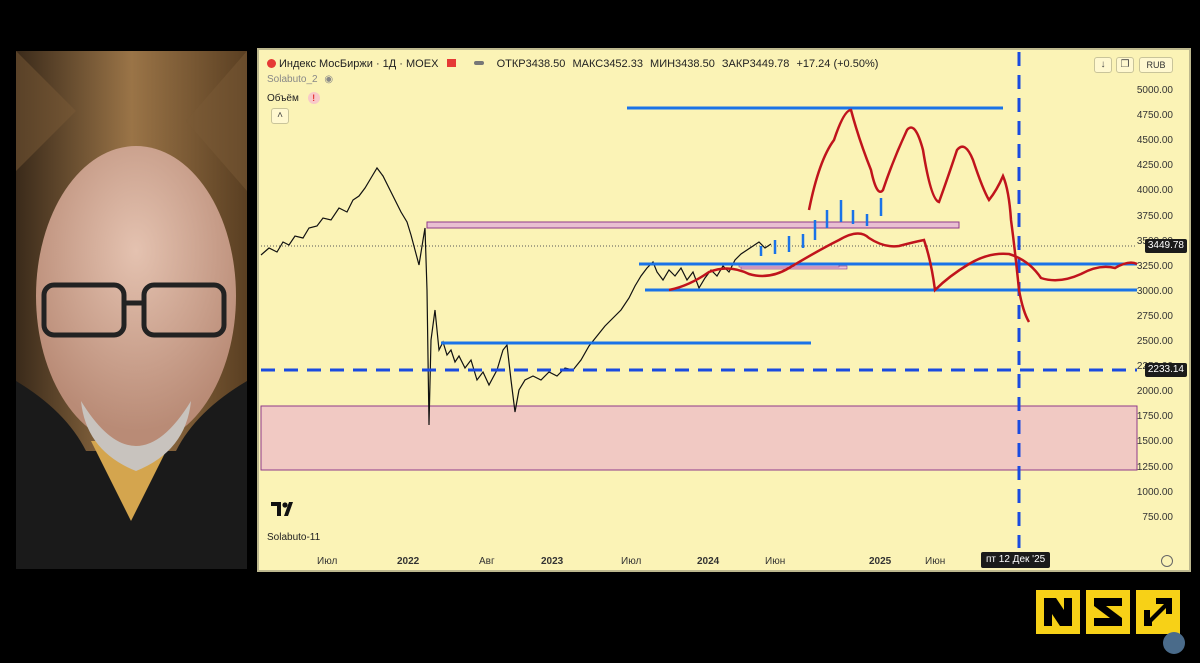 This screenshot has height=663, width=1200. What do you see at coordinates (1154, 467) in the screenshot?
I see `price-axis-tick: 1250.00` at bounding box center [1154, 467].